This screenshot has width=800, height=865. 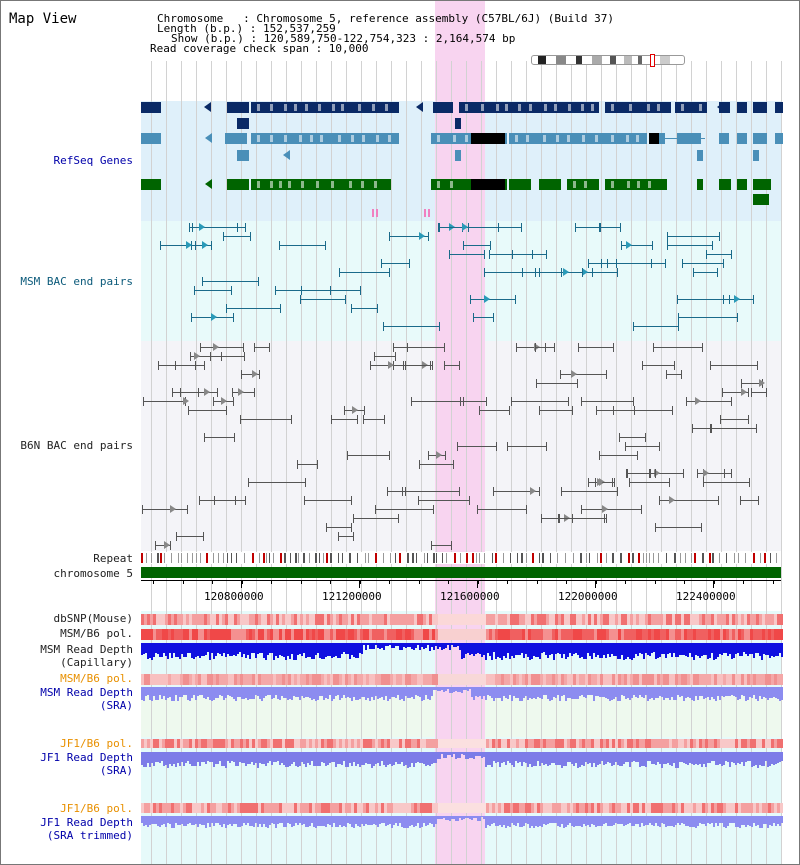 What do you see at coordinates (520, 184) in the screenshot?
I see `gene-exon` at bounding box center [520, 184].